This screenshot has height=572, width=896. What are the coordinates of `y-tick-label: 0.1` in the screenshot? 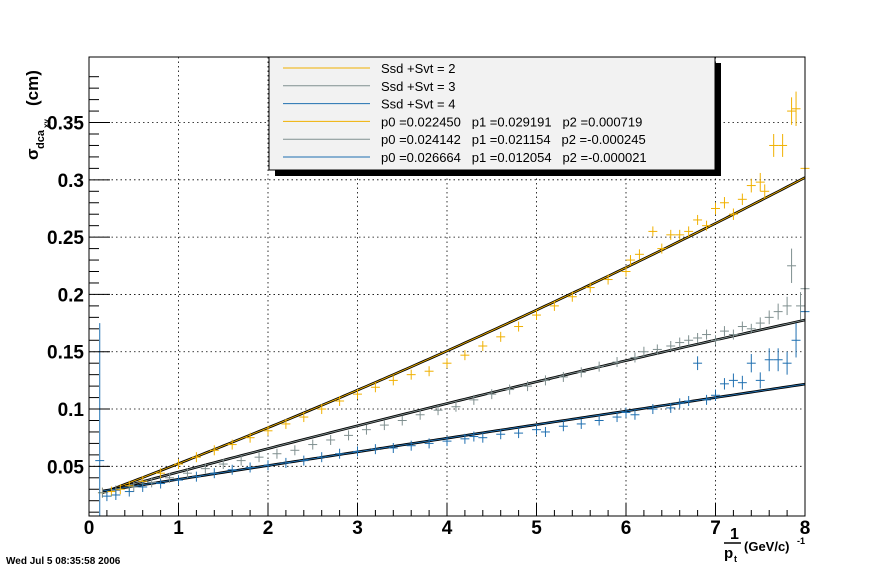 It's located at (71, 410).